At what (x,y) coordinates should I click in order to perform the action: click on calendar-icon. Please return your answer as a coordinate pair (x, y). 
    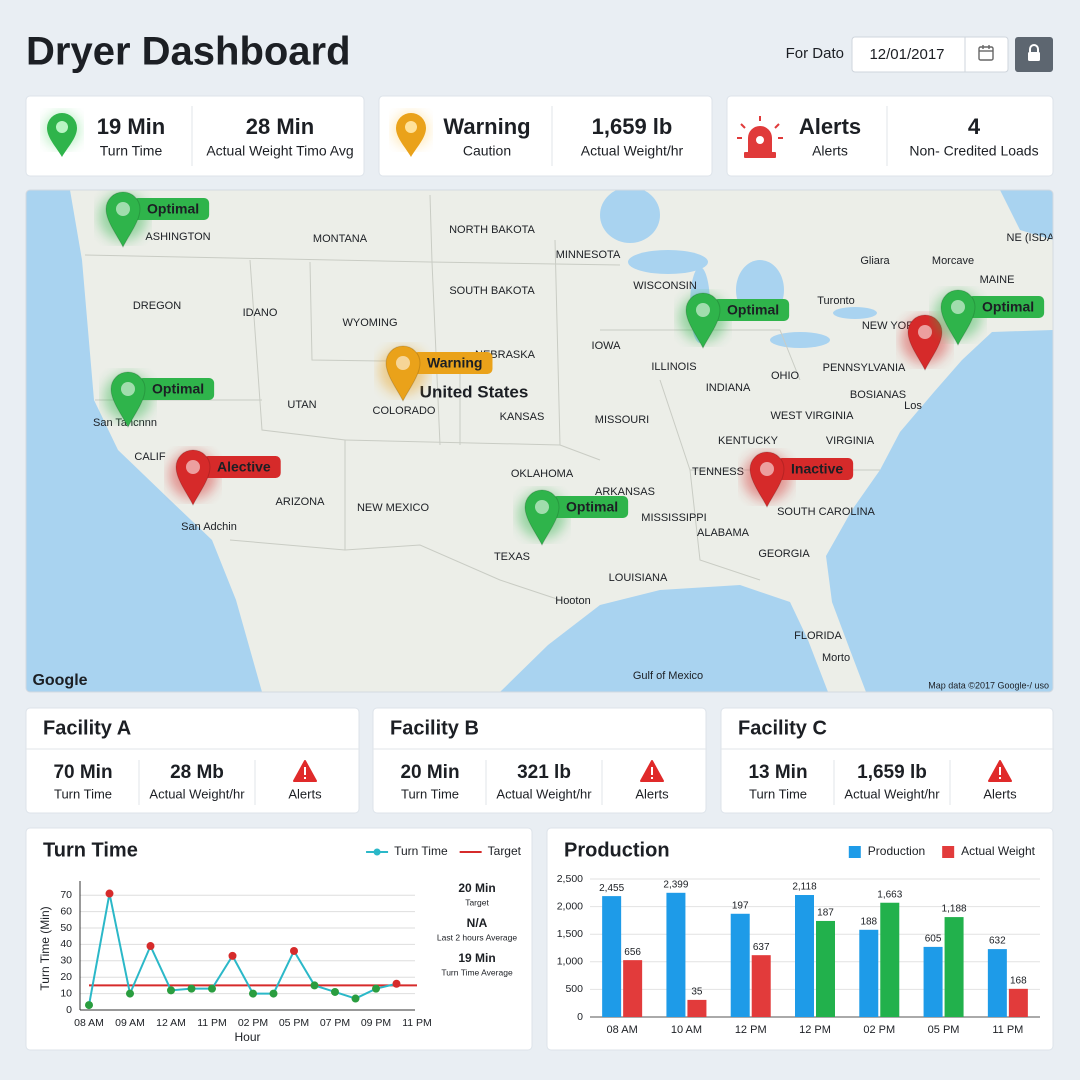
    Looking at the image, I should click on (986, 53).